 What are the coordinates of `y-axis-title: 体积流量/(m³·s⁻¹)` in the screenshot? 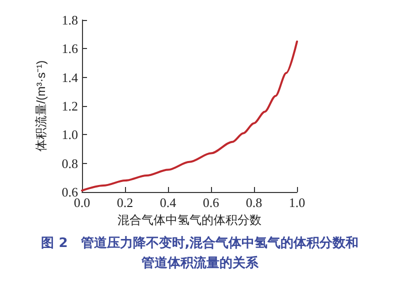 It's located at (41, 106).